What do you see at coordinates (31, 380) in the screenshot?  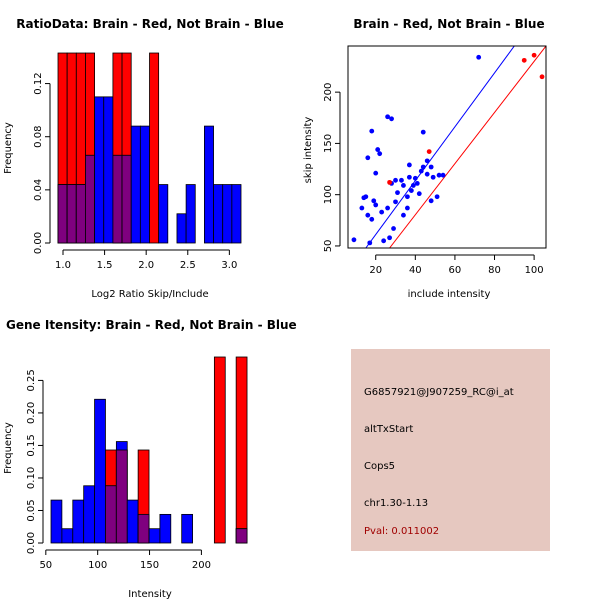 I see `intensity-y-tick-label: 0.25` at bounding box center [31, 380].